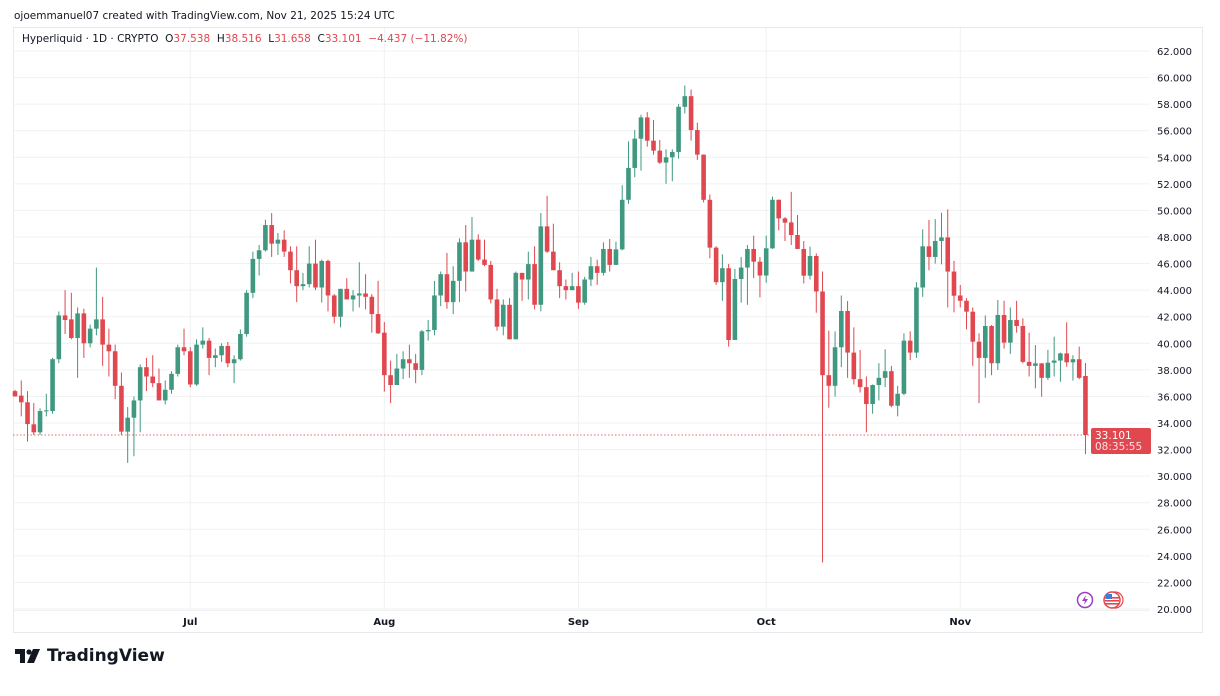  What do you see at coordinates (1085, 600) in the screenshot?
I see `lightning-icon` at bounding box center [1085, 600].